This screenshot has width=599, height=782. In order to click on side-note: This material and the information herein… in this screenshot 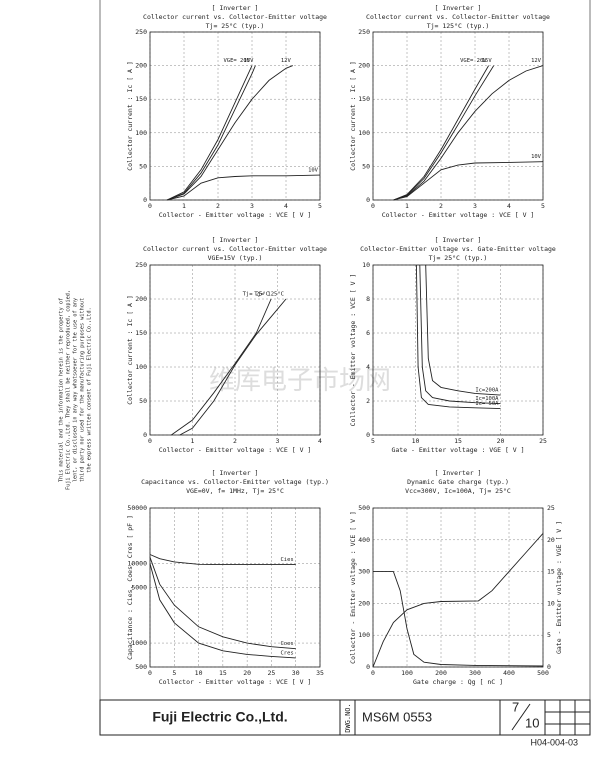, I will do `click(76, 390)`.